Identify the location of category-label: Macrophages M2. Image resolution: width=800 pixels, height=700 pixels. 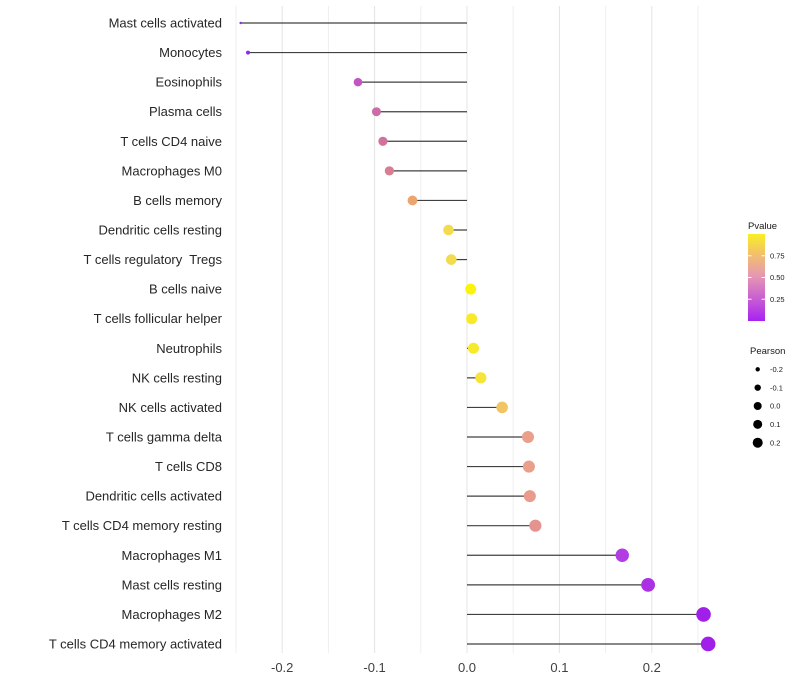
(172, 614).